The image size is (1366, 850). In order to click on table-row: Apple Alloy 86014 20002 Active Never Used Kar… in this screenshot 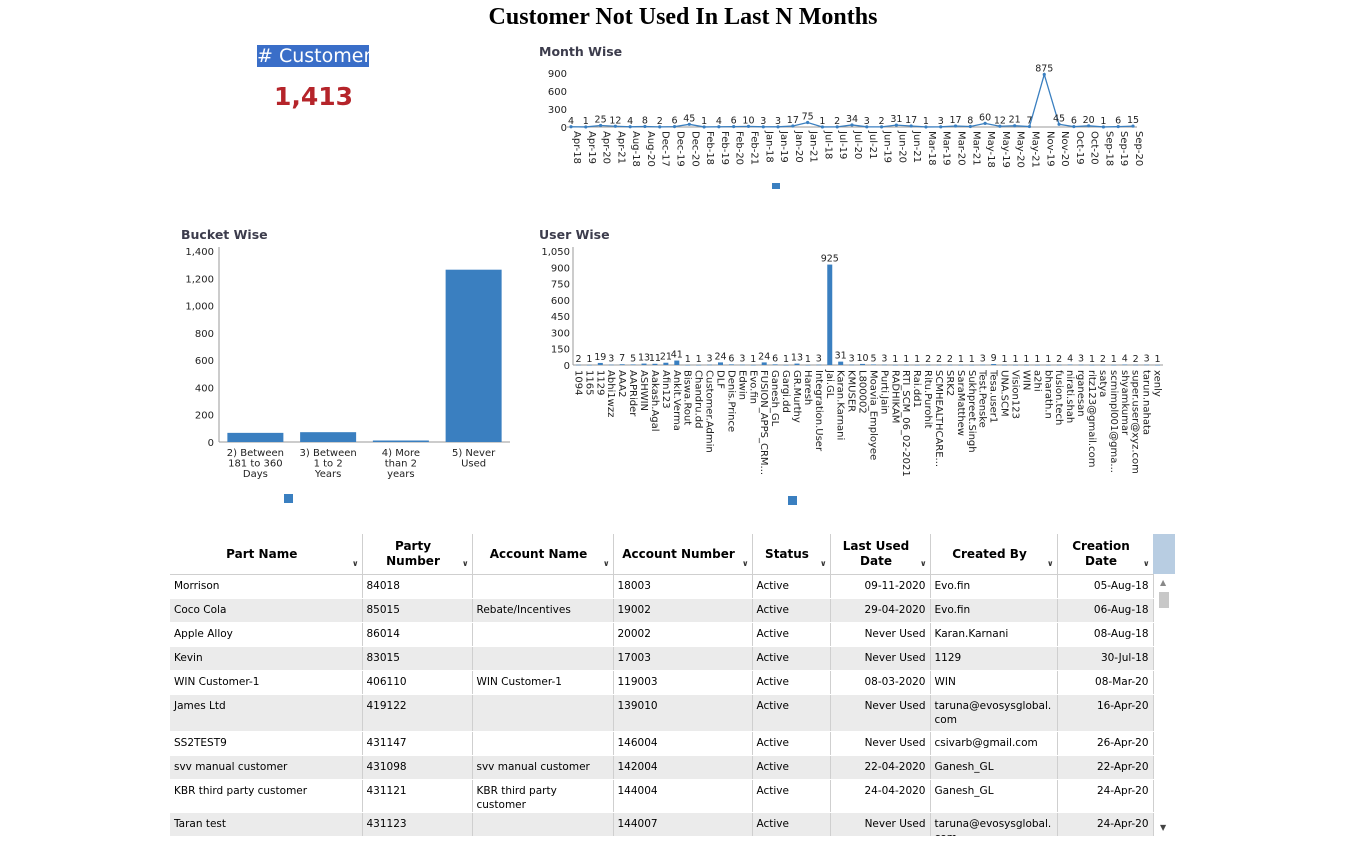, I will do `click(662, 634)`.